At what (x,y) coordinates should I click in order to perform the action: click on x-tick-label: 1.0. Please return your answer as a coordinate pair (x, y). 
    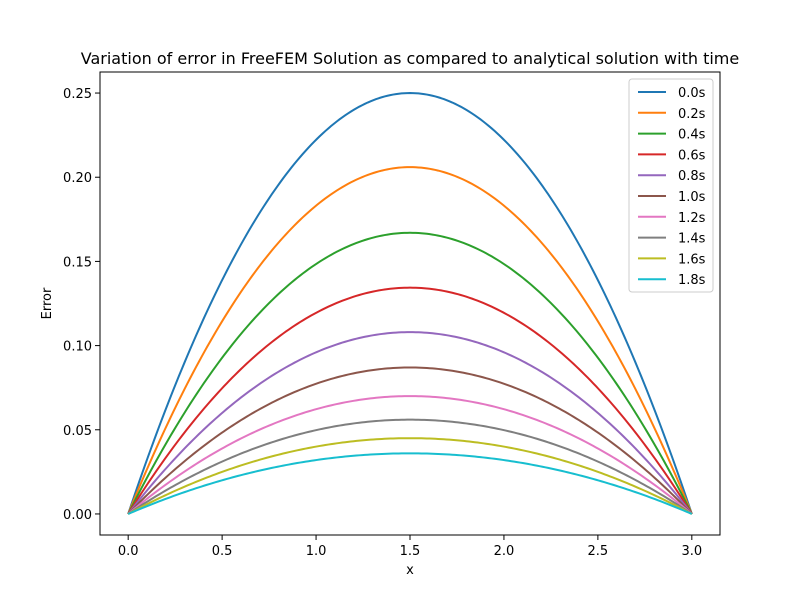
    Looking at the image, I should click on (316, 551).